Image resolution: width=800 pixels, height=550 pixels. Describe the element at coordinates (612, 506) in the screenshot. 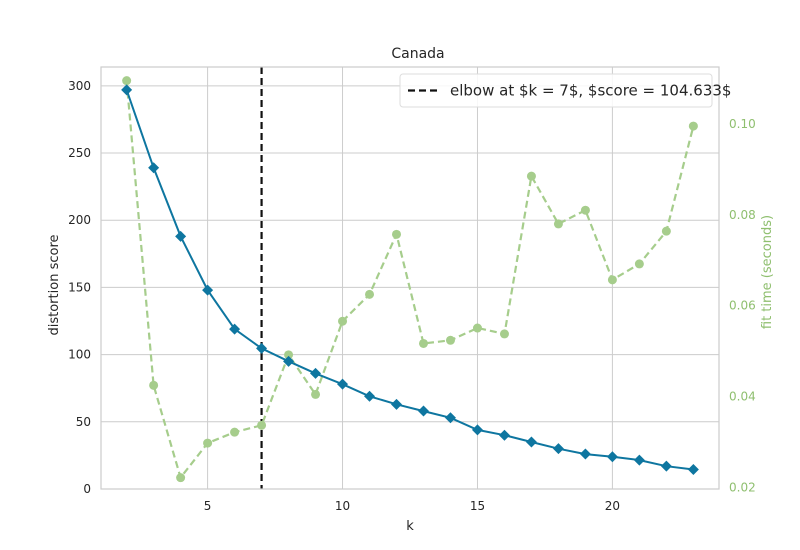

I see `x-tick-label: 20` at that location.